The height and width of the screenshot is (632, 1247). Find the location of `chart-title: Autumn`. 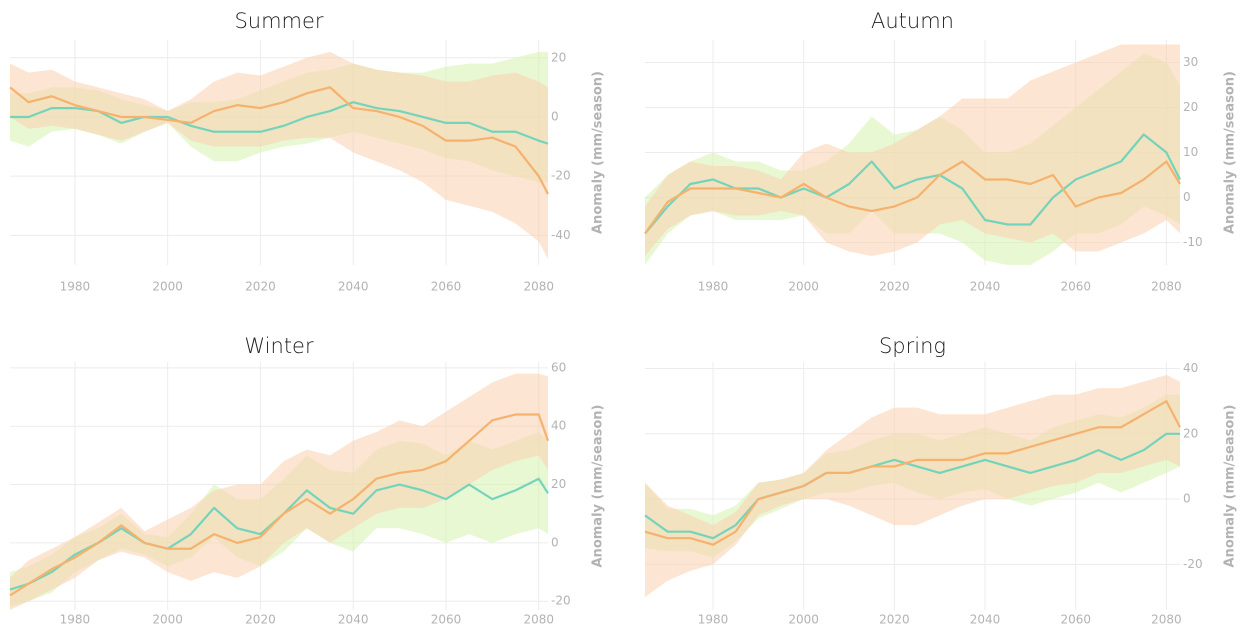

chart-title: Autumn is located at coordinates (912, 21).